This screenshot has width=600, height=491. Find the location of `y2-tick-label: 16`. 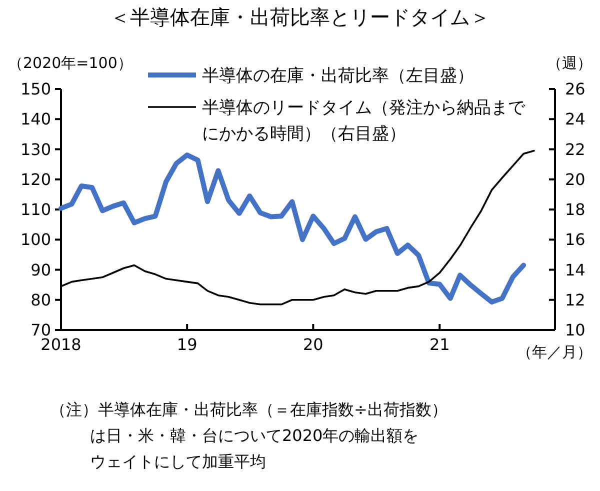

y2-tick-label: 16 is located at coordinates (575, 240).